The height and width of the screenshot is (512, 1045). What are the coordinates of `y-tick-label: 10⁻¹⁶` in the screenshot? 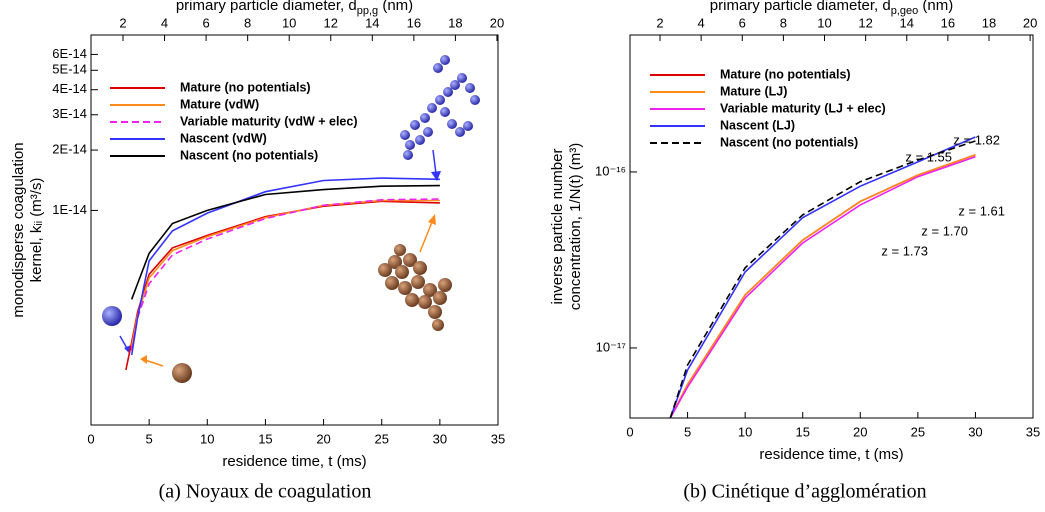 It's located at (610, 170).